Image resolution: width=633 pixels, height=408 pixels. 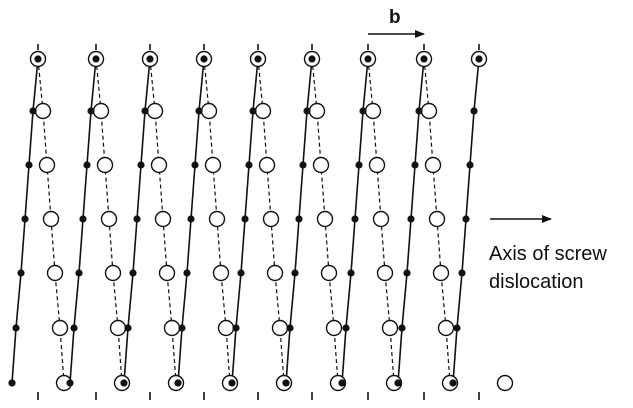 What do you see at coordinates (395, 17) in the screenshot?
I see `burgers-vector-label: b` at bounding box center [395, 17].